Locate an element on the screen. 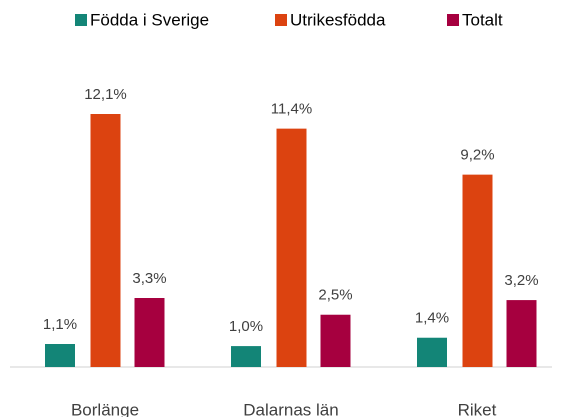 The image size is (562, 417). x-tick-label: Borlänge is located at coordinates (105, 408).